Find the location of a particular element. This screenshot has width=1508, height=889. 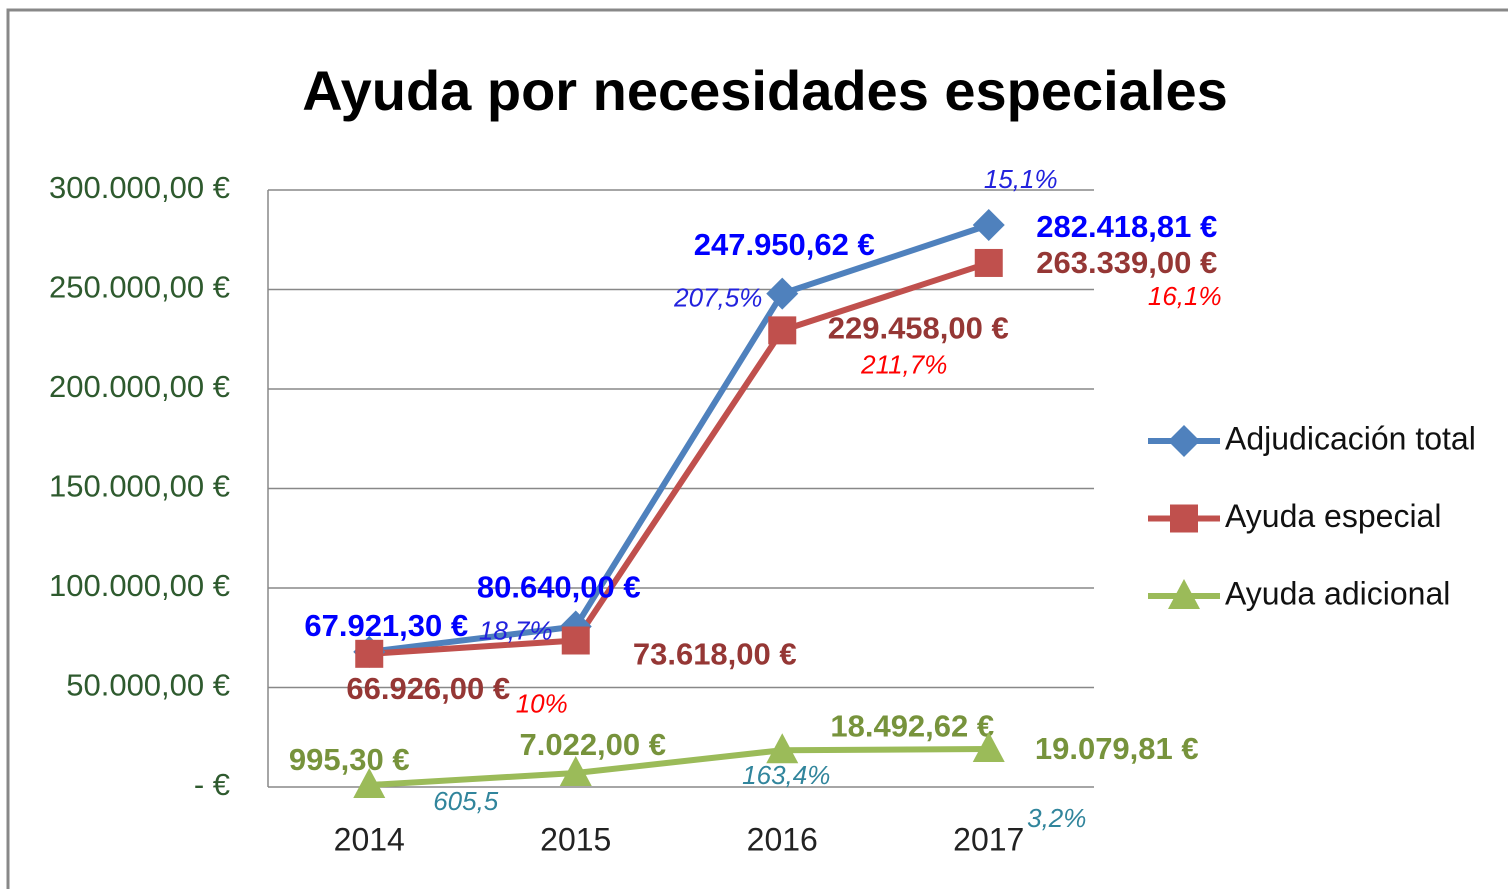

chart-title: Ayuda por necesidades especiales is located at coordinates (764, 90).